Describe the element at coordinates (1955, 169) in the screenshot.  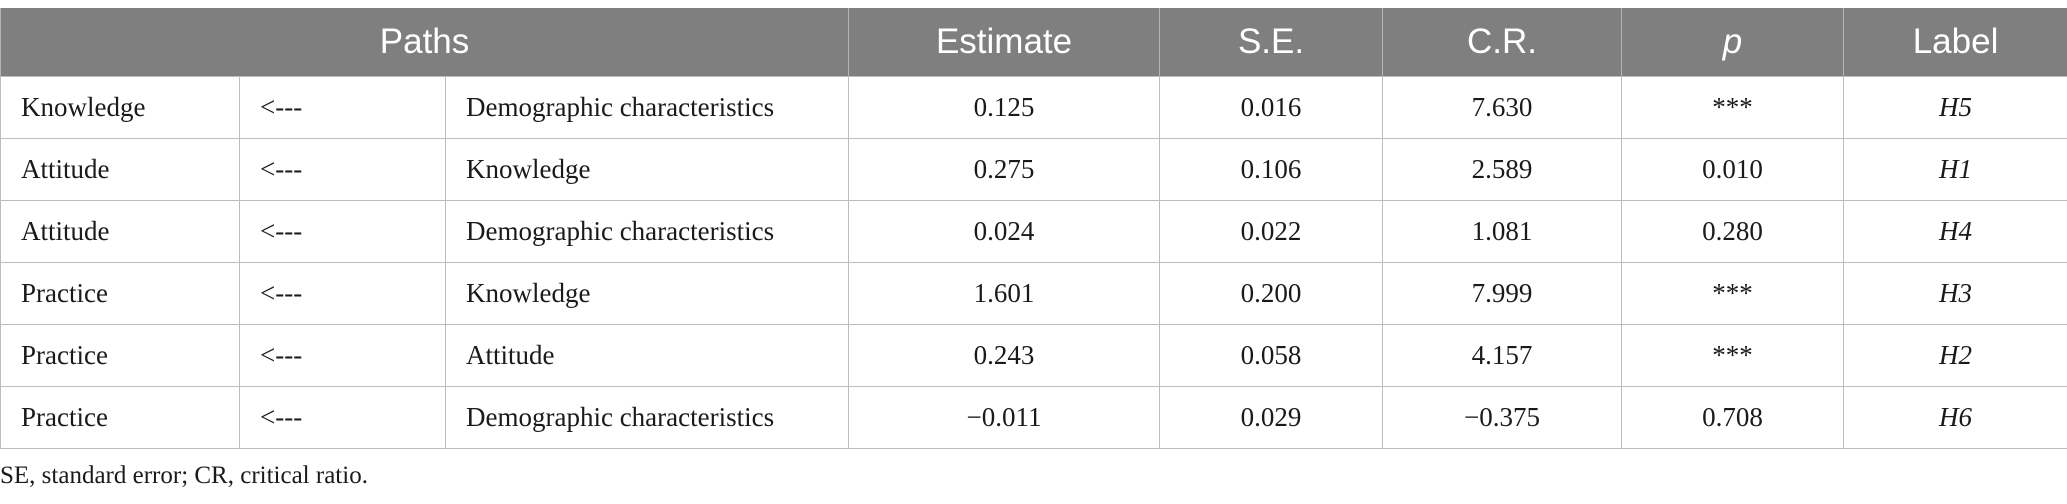
I see `cell-label: H1` at that location.